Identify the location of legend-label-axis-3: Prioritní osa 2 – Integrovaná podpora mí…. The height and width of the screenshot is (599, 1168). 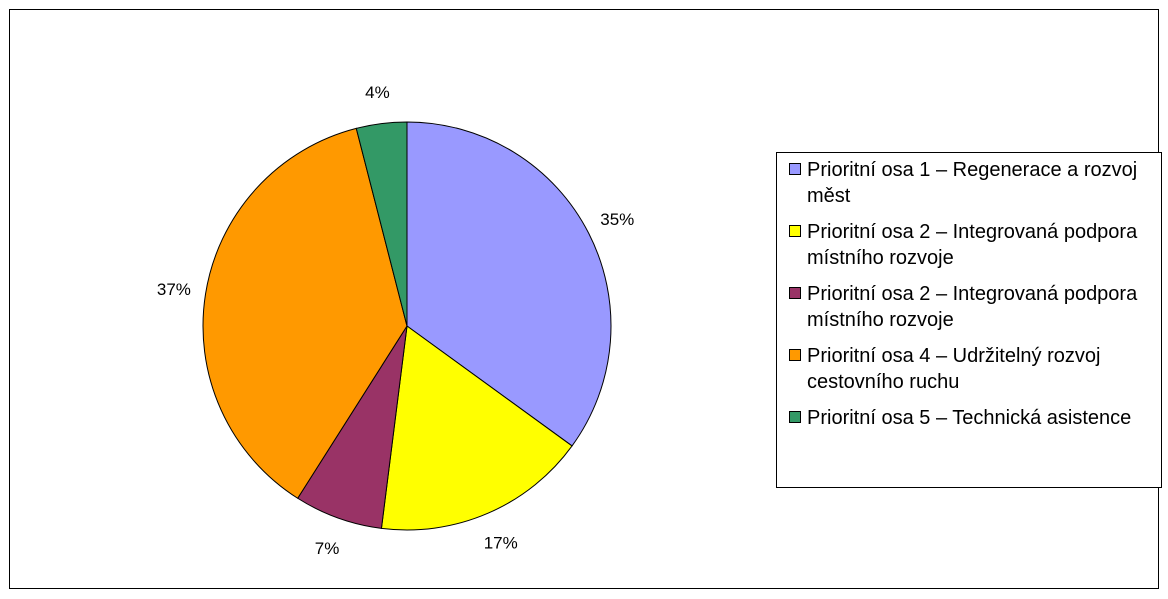
(972, 307).